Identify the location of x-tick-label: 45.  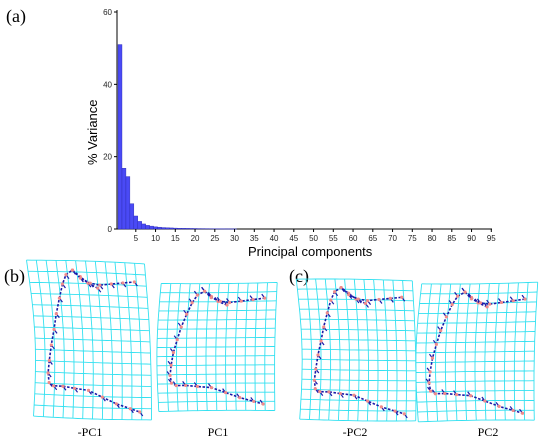
(293, 238).